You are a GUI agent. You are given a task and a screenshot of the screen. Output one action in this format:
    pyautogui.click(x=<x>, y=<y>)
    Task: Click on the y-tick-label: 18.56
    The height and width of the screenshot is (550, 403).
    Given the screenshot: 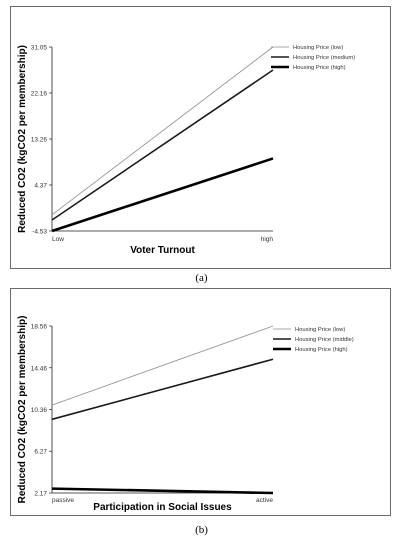 What is the action you would take?
    pyautogui.click(x=39, y=327)
    